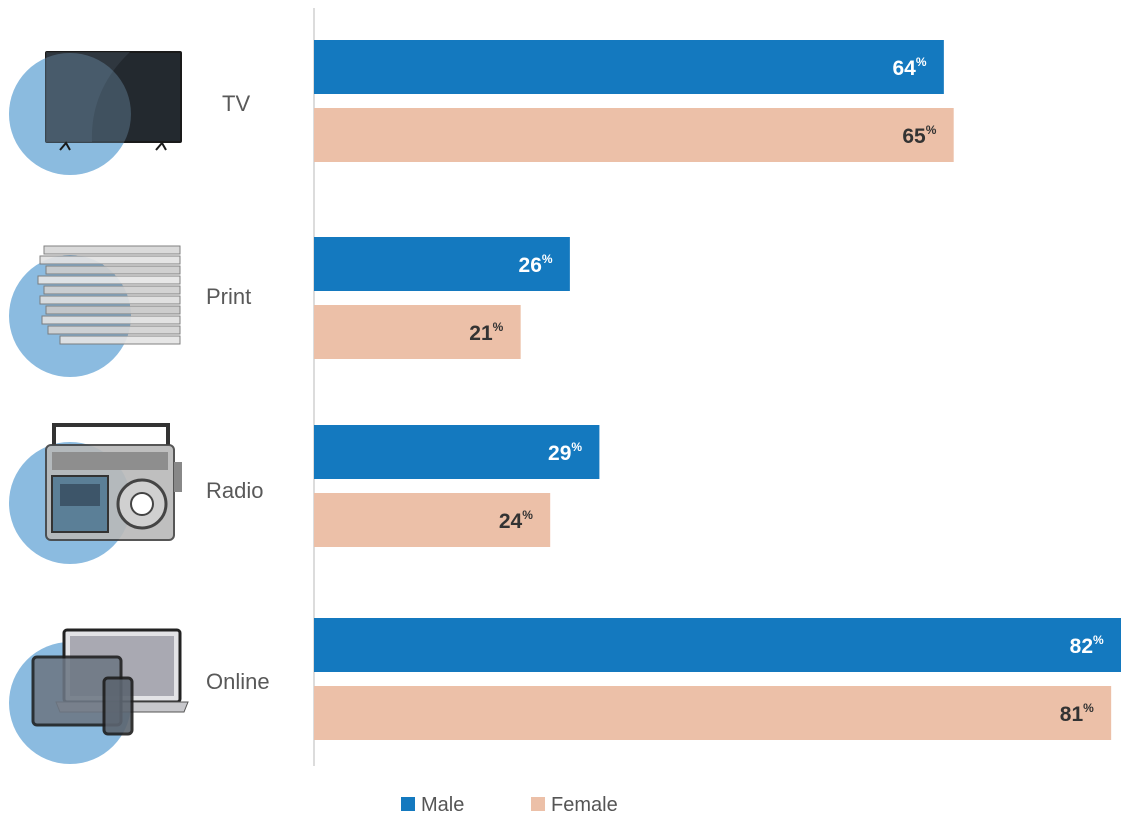 This screenshot has width=1121, height=819. I want to click on category-label-tv: TV, so click(236, 103).